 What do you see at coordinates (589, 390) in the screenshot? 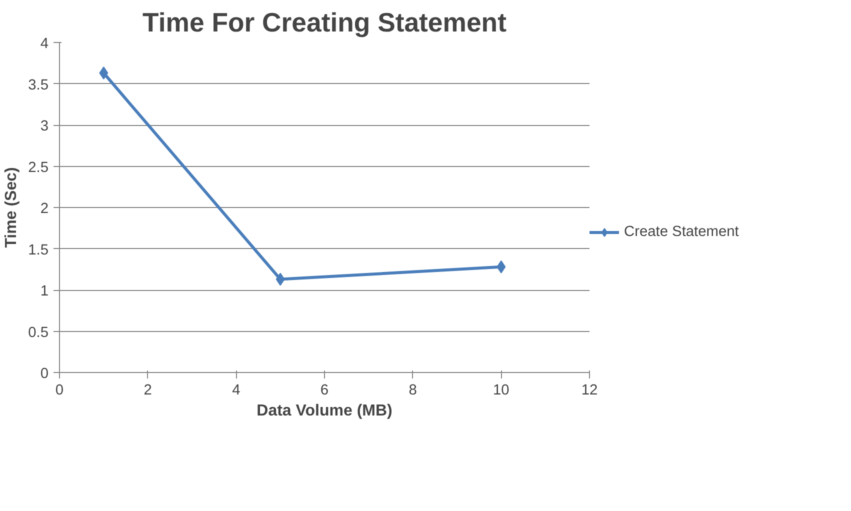
I see `x-tick-label: 12` at bounding box center [589, 390].